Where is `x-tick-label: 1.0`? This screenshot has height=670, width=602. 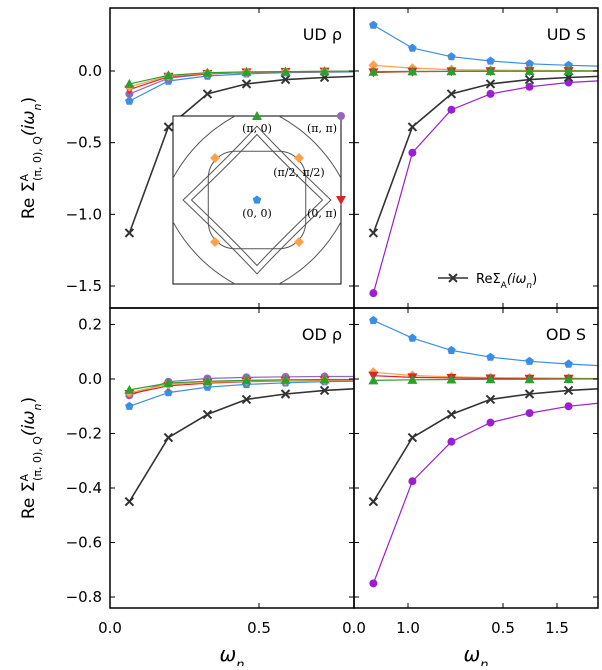 x-tick-label: 1.0 is located at coordinates (408, 628).